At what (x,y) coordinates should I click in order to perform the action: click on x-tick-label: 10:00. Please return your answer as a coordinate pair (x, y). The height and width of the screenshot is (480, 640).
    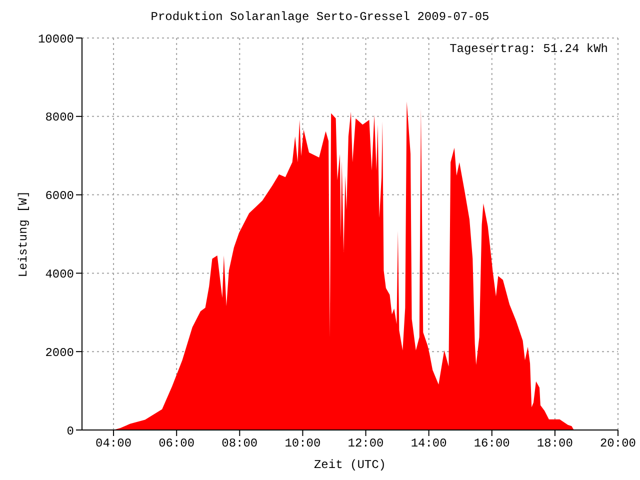
    Looking at the image, I should click on (302, 443).